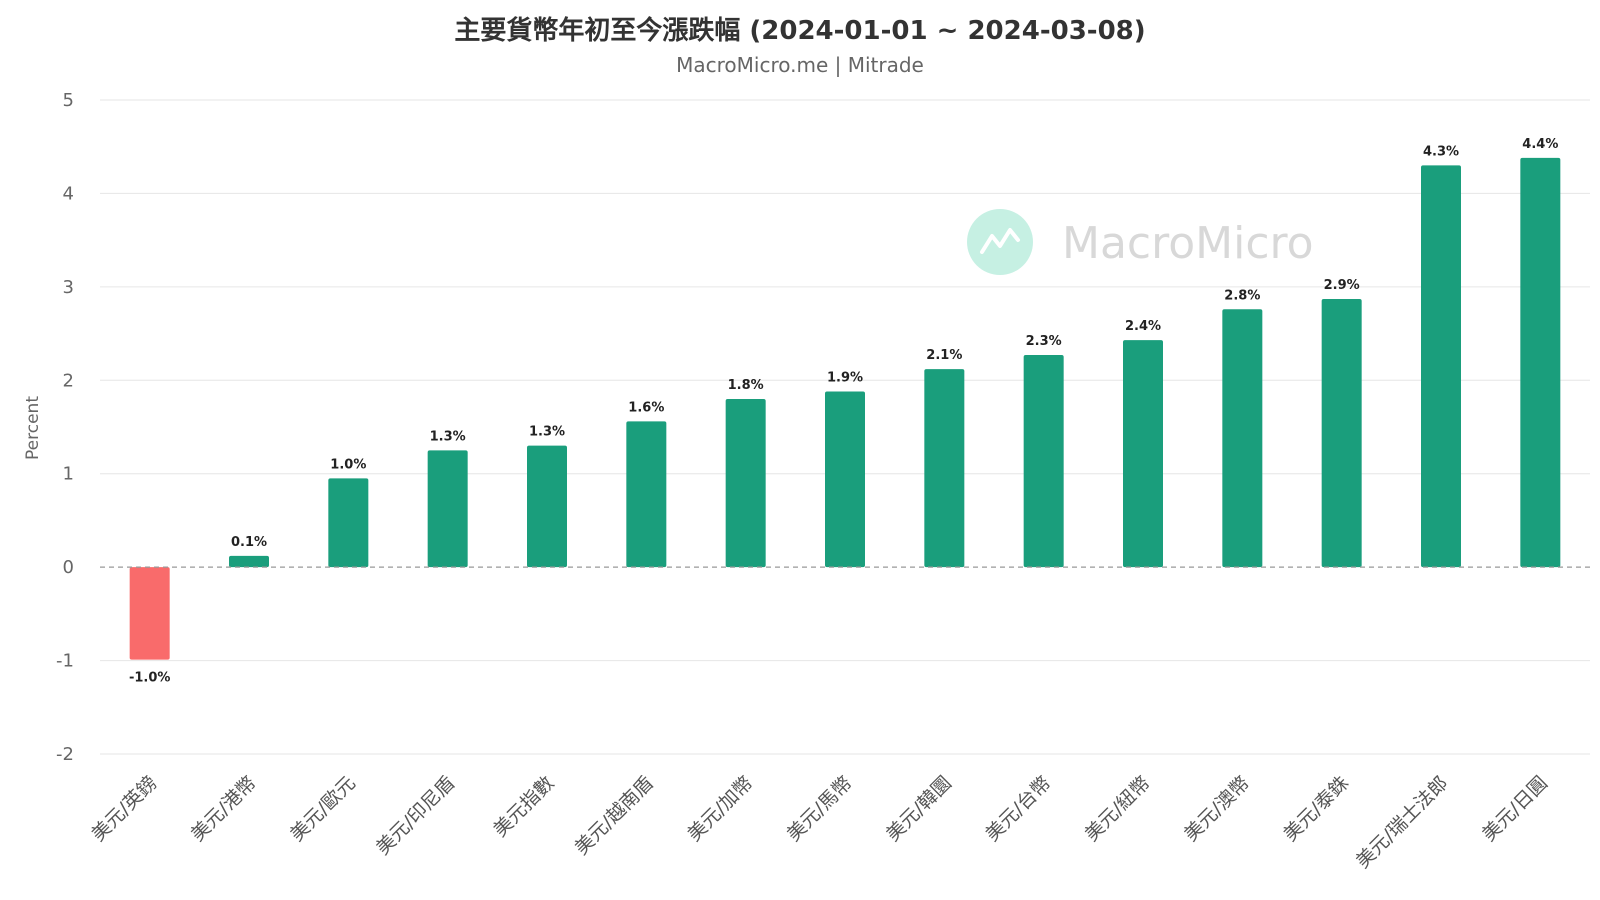 The height and width of the screenshot is (900, 1600). What do you see at coordinates (68, 474) in the screenshot?
I see `y-tick-label: 1` at bounding box center [68, 474].